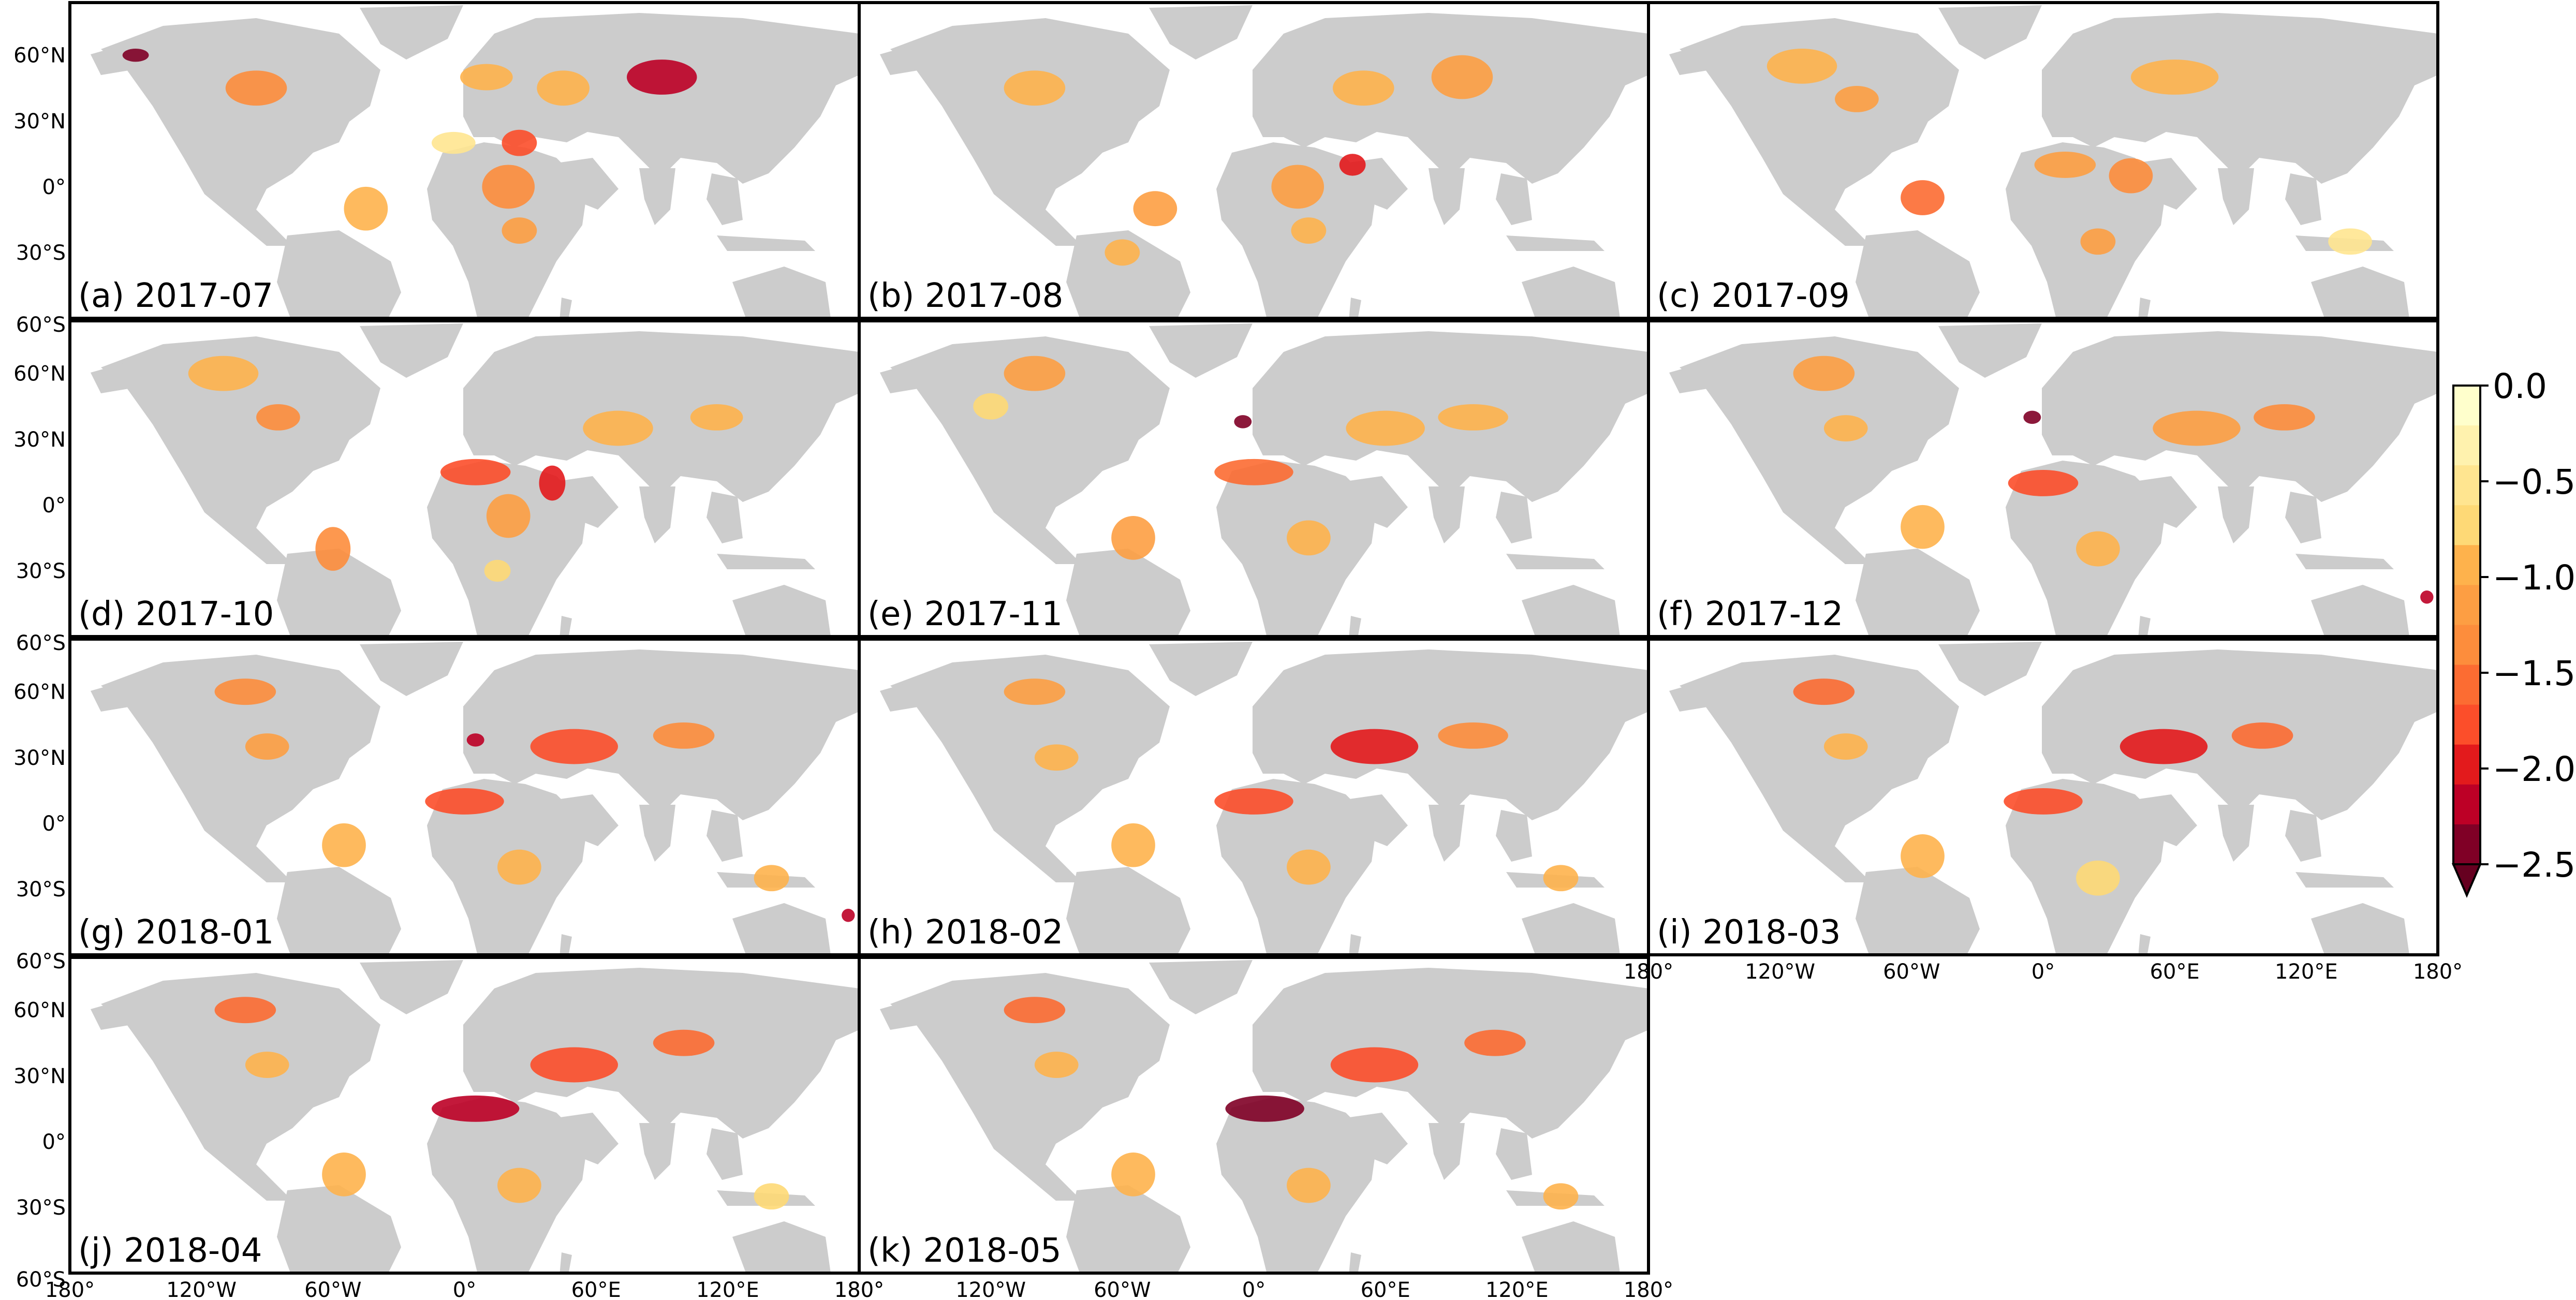 This screenshot has width=2576, height=1300. I want to click on map-panel: (e) 2017-11, so click(1254, 479).